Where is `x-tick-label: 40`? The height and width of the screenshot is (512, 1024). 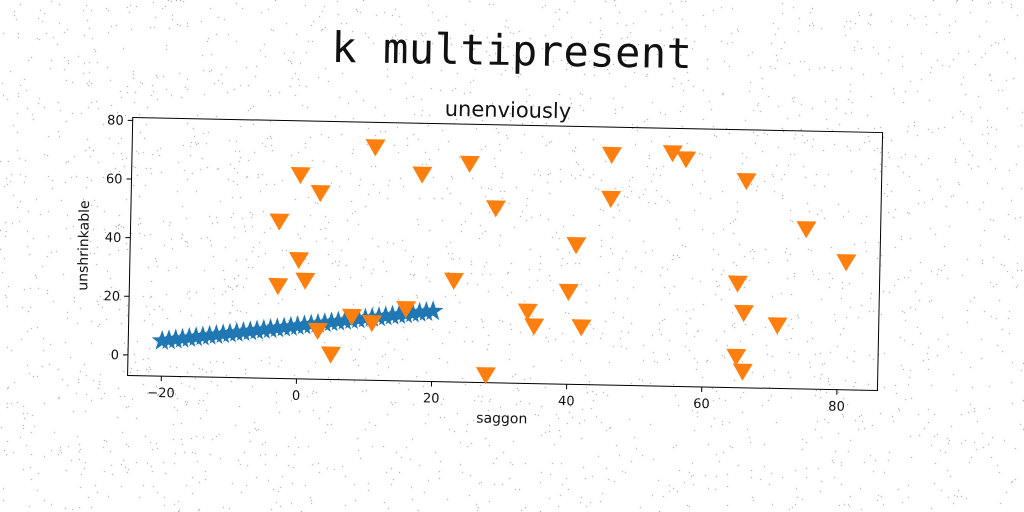 x-tick-label: 40 is located at coordinates (566, 401).